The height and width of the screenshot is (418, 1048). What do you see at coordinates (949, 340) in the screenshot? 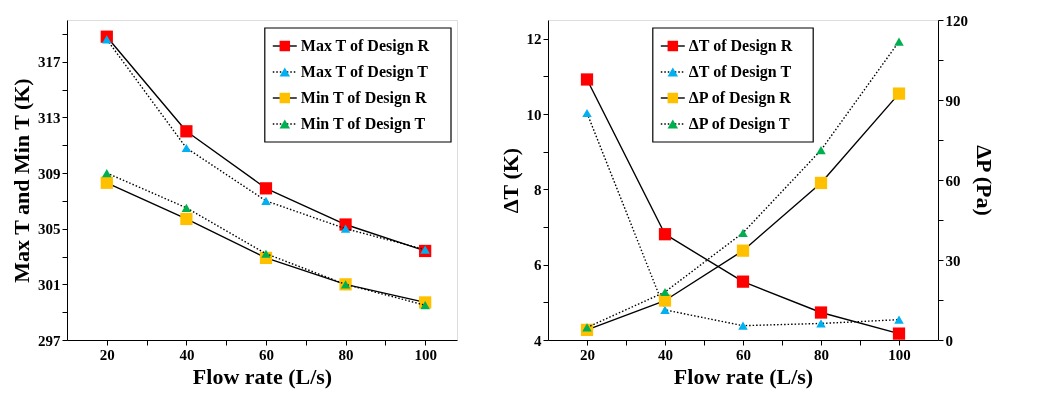
I see `y2-tick-label: 0` at bounding box center [949, 340].